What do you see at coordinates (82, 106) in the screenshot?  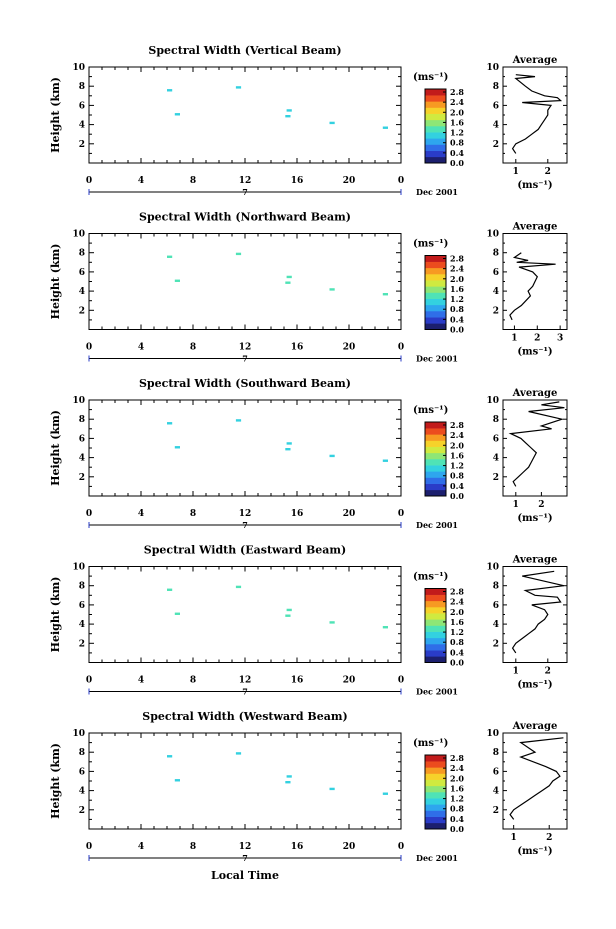 I see `y-tick-label: 6` at bounding box center [82, 106].